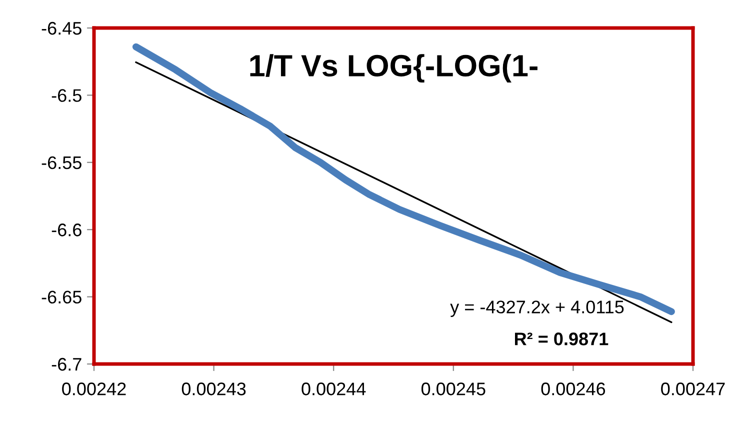 The width and height of the screenshot is (740, 424). Describe the element at coordinates (67, 95) in the screenshot. I see `y-tick-label: -6.5` at that location.